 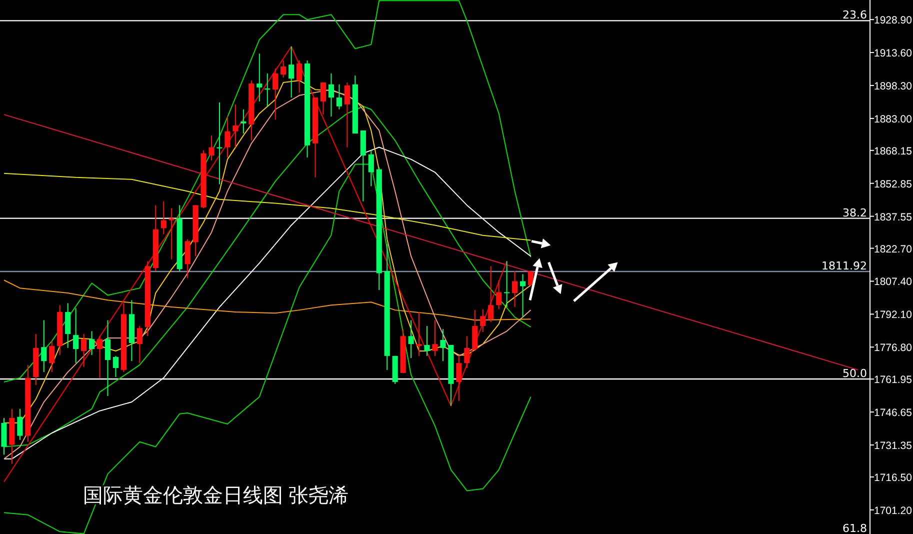 I want to click on y-tick-label: 1701.20, so click(x=893, y=510).